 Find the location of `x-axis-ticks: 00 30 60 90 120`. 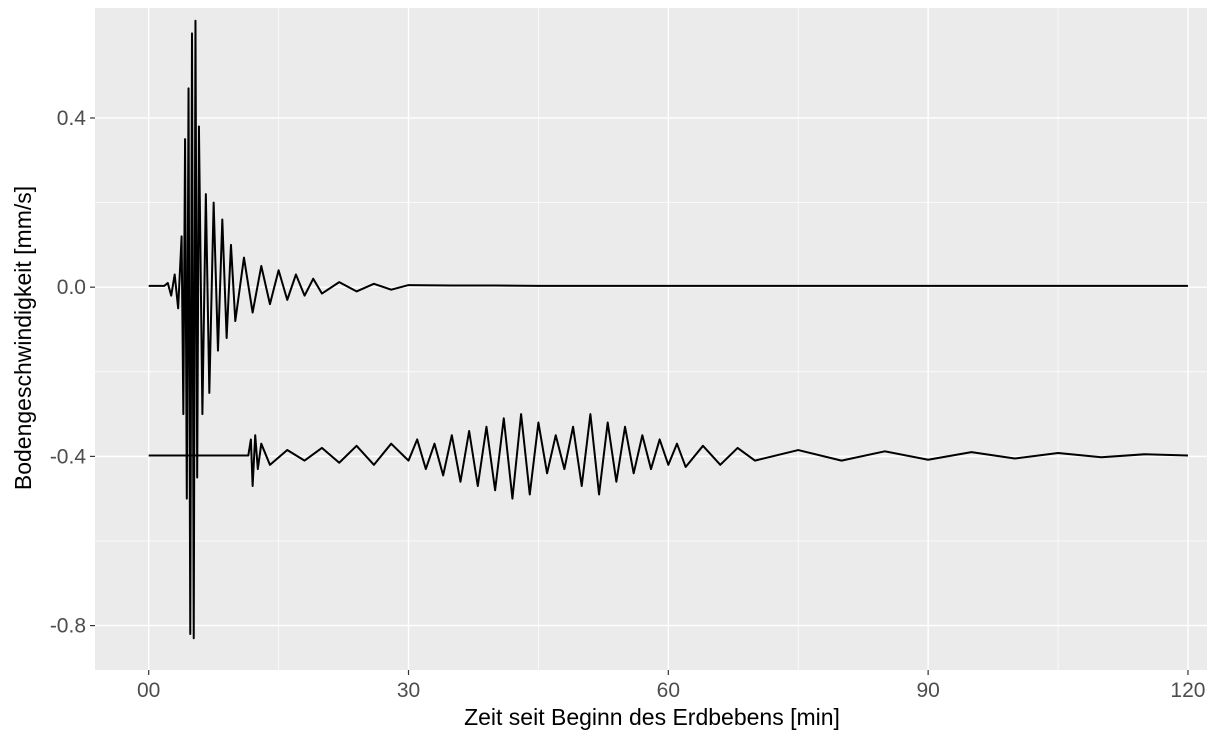

x-axis-ticks: 00 30 60 90 120 is located at coordinates (671, 686).